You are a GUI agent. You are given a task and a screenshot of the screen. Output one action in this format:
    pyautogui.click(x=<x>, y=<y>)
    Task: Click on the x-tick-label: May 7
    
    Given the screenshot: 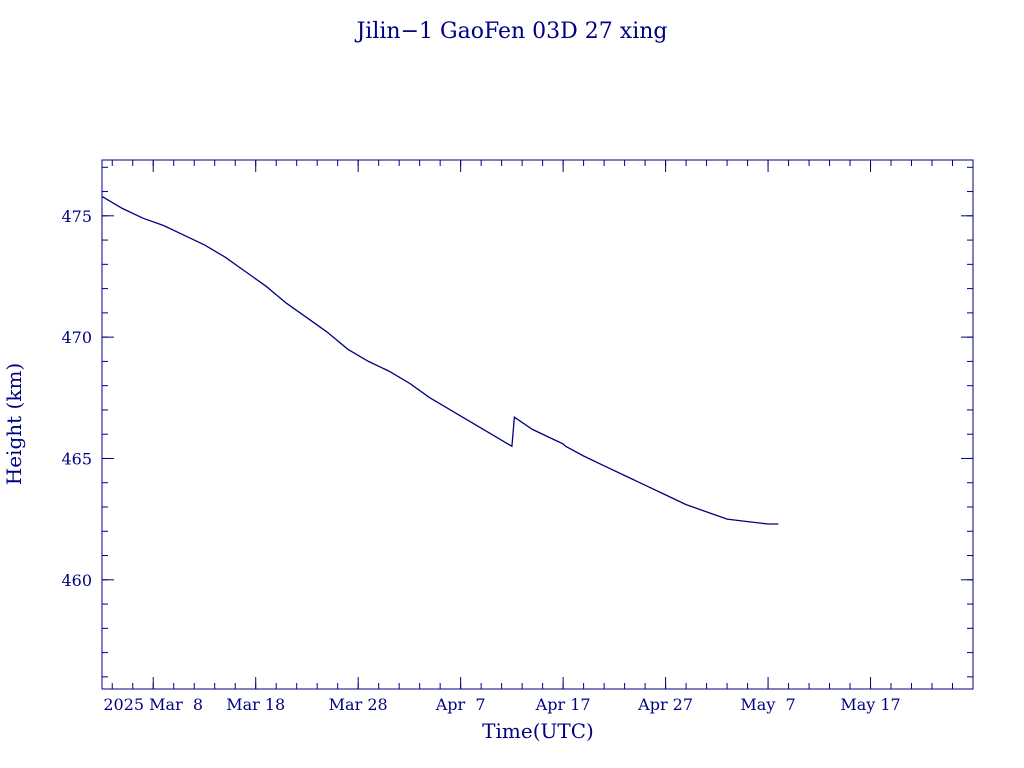 What is the action you would take?
    pyautogui.click(x=767, y=704)
    